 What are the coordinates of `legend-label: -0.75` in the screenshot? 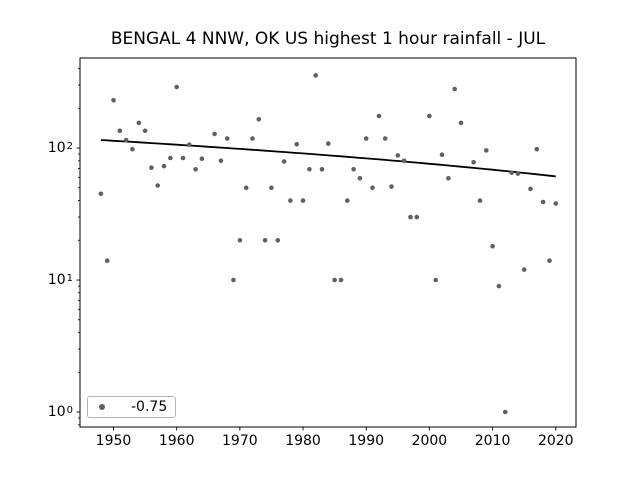 It's located at (149, 407).